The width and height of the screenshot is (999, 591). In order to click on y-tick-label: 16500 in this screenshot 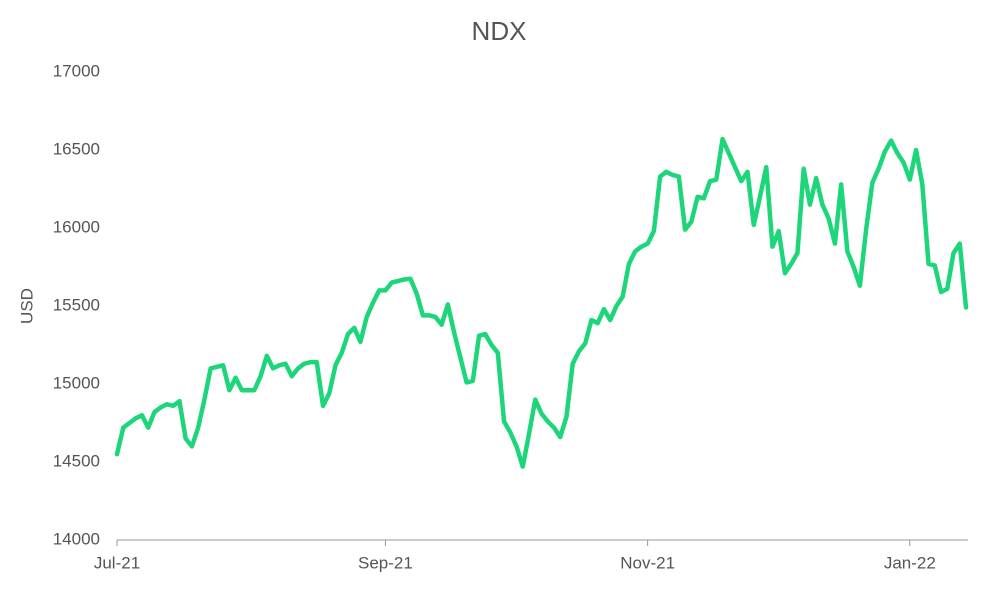, I will do `click(76, 148)`.